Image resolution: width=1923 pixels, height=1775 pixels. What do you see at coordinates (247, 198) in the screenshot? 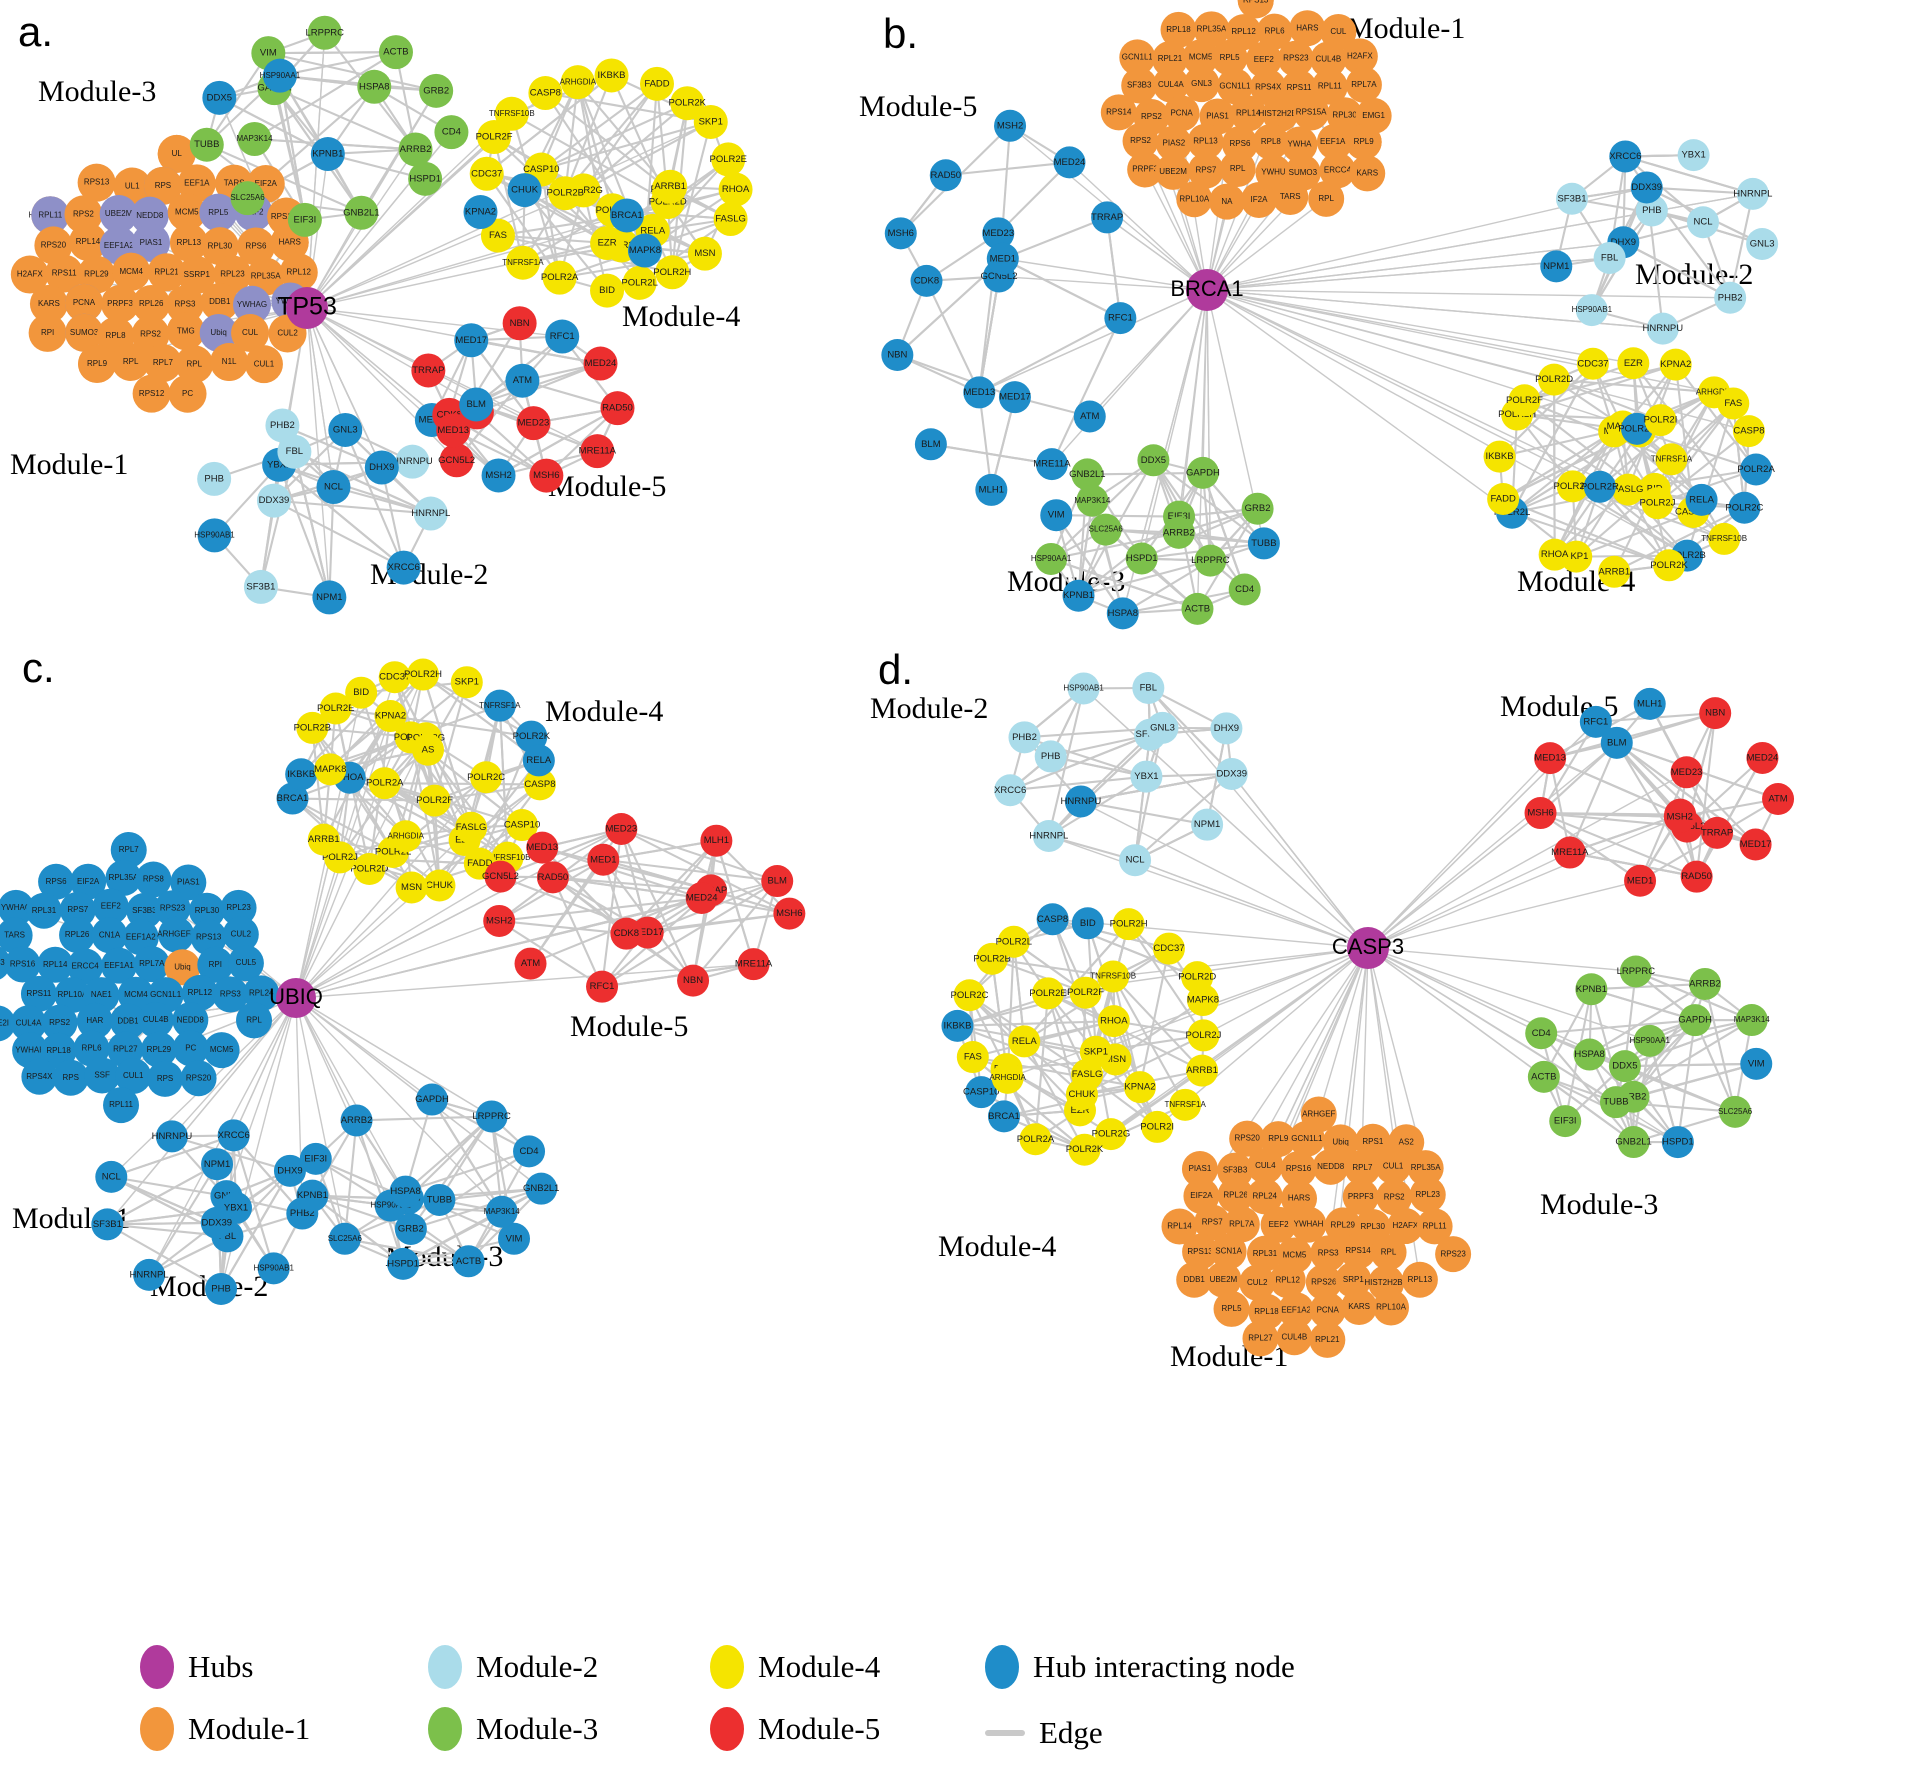
I see `node-a-module3-slc25a6` at bounding box center [247, 198].